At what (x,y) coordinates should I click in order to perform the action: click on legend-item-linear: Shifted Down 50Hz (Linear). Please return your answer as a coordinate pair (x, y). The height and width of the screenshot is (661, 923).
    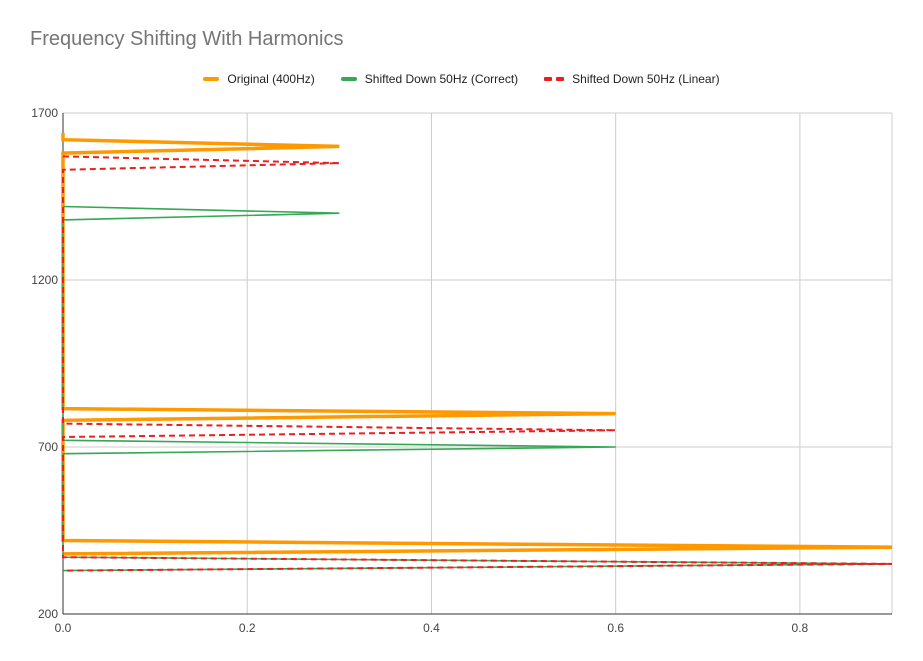
    Looking at the image, I should click on (632, 79).